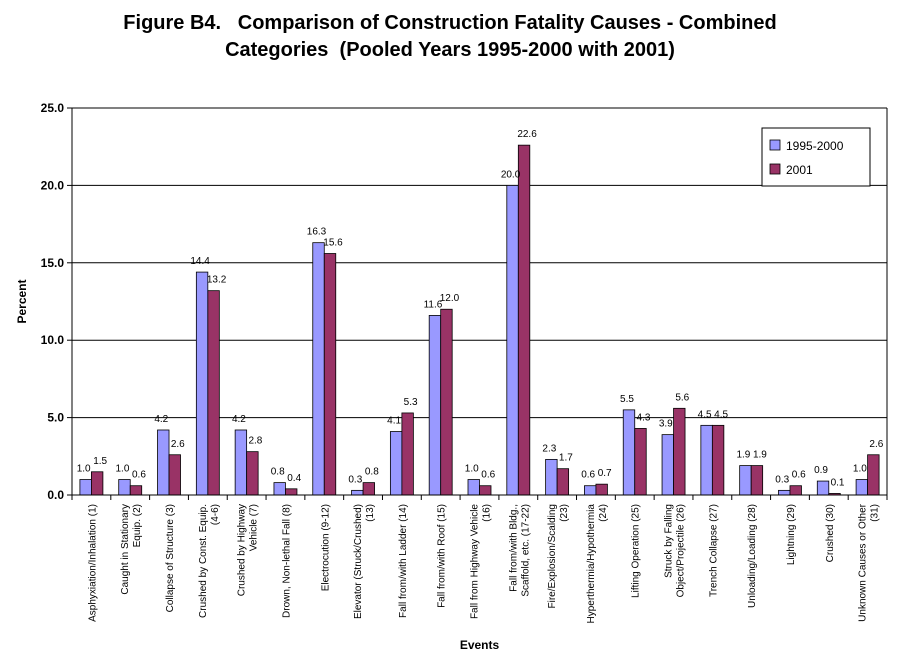 Image resolution: width=900 pixels, height=656 pixels. I want to click on x-tick-label-group: Caught in Stationary Equip. (2), so click(131, 549).